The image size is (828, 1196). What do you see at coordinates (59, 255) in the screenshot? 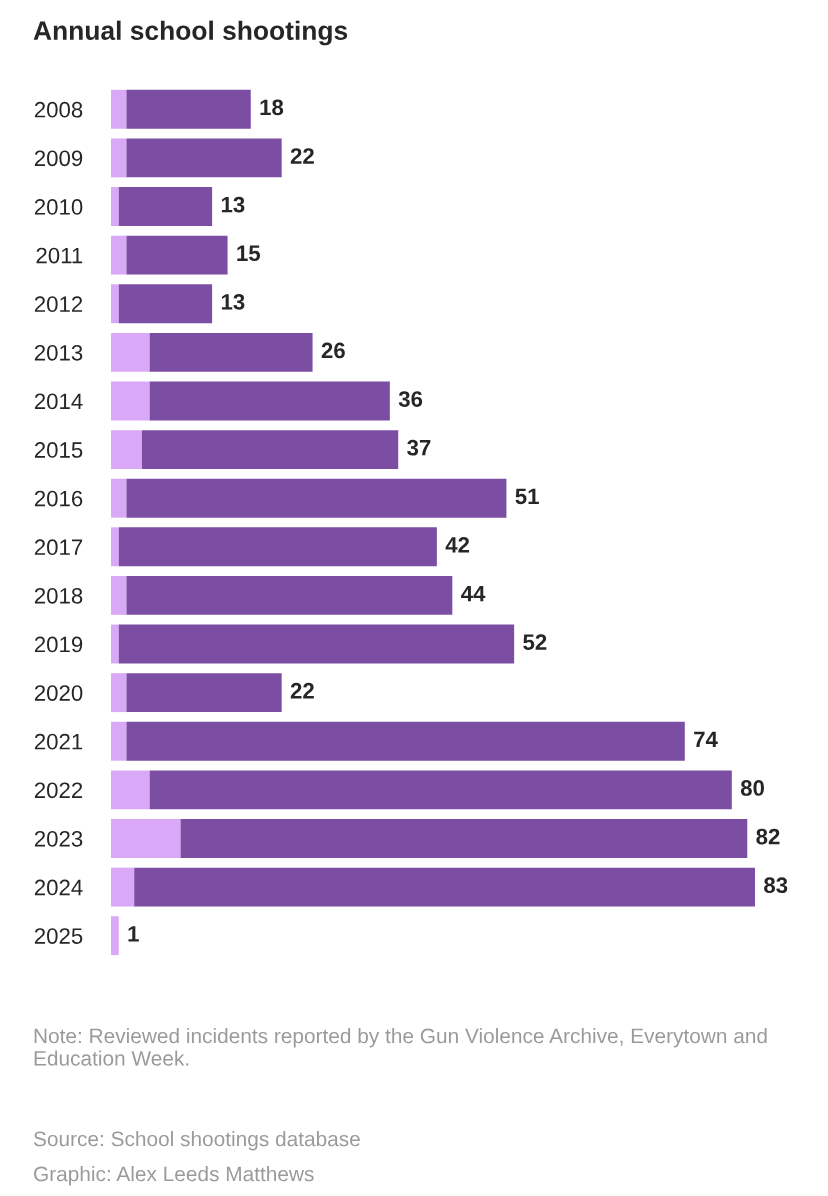
I see `y-tick-label: 2011` at bounding box center [59, 255].